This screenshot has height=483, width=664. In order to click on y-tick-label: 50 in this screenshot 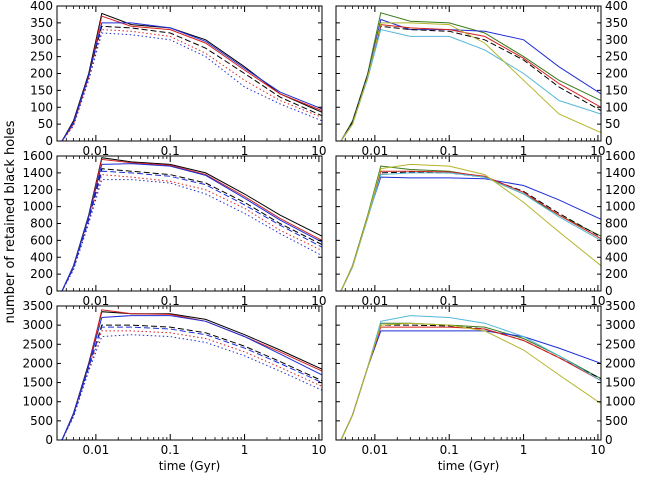, I will do `click(612, 124)`.